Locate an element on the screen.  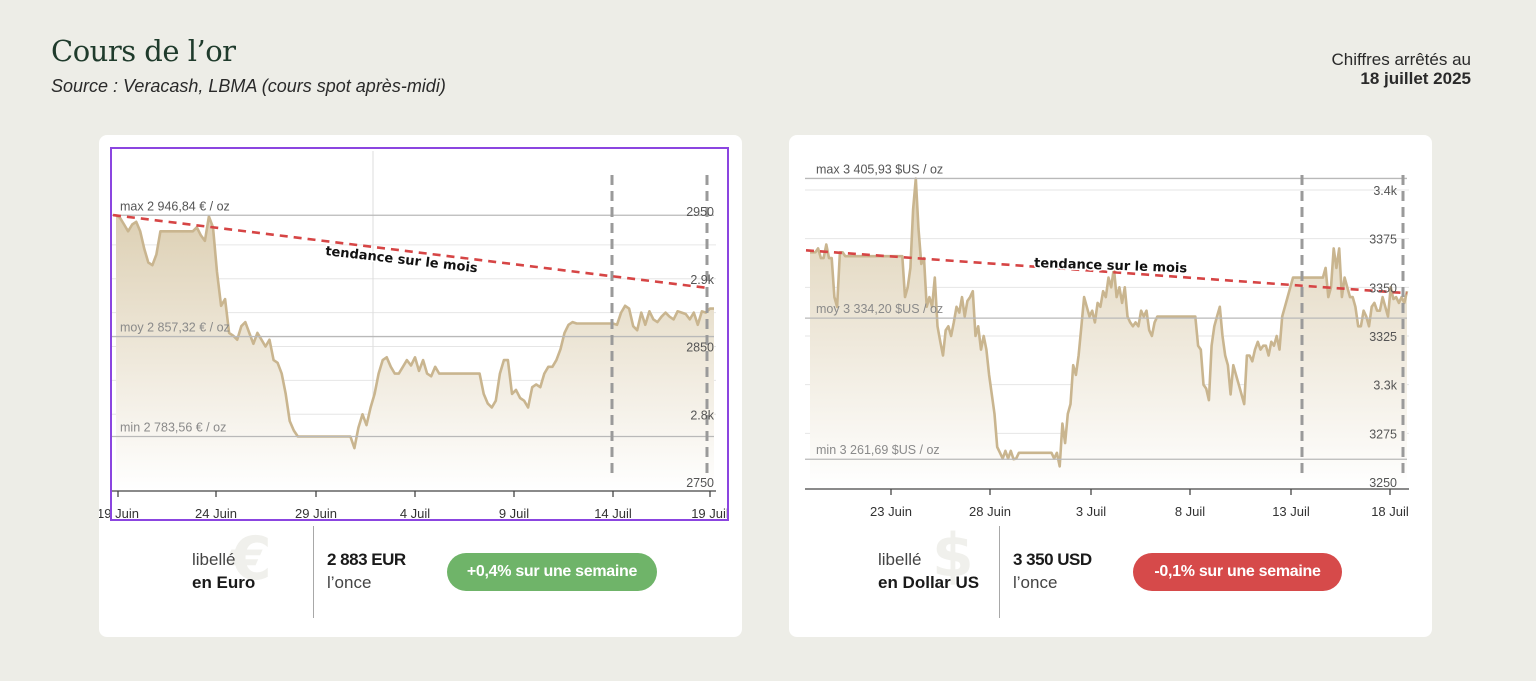
y-tick-label: 3325 is located at coordinates (1383, 337).